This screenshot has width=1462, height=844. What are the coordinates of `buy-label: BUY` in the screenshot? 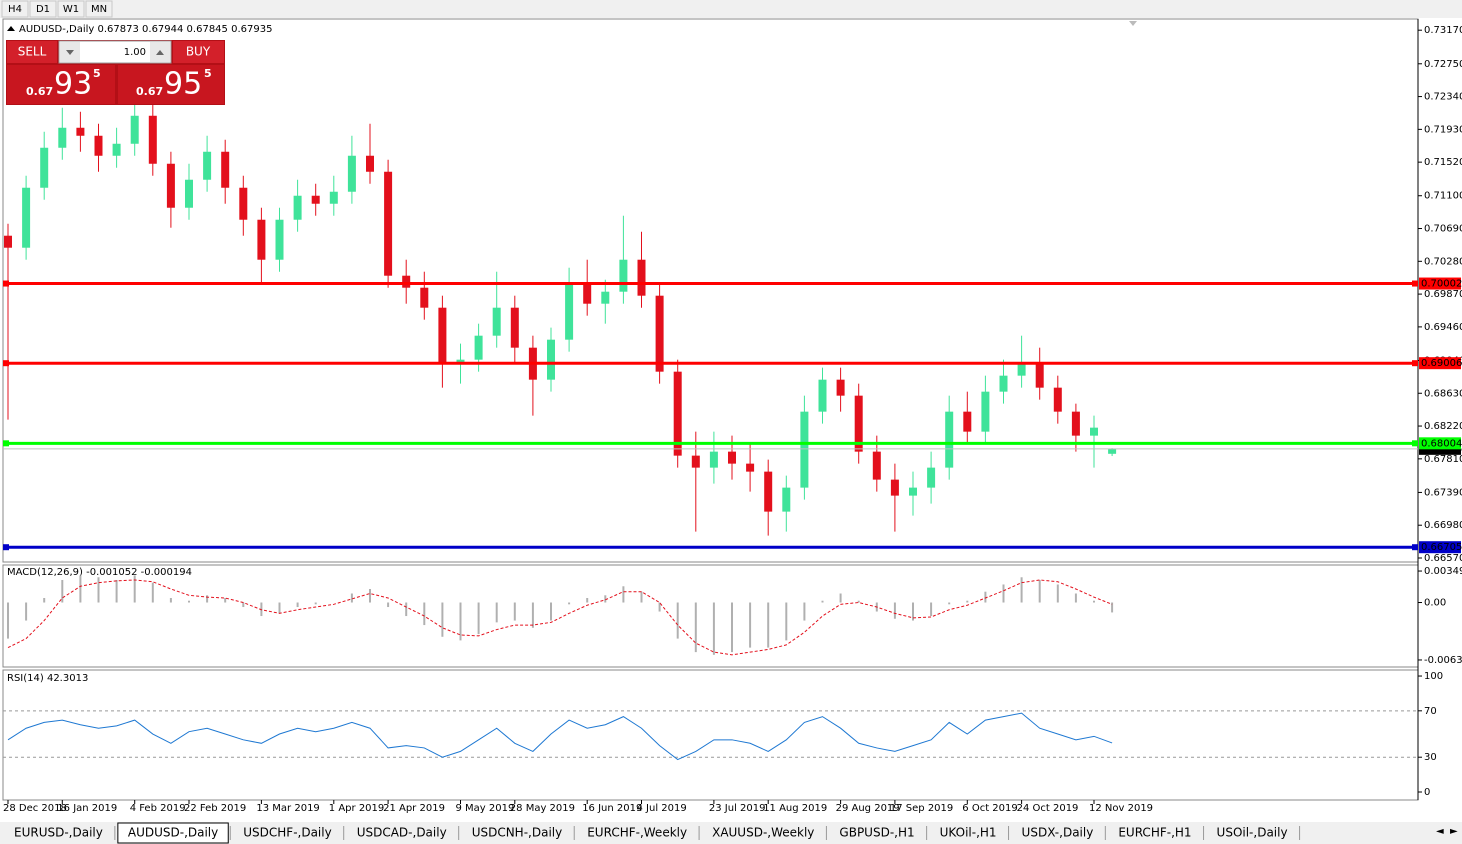 It's located at (198, 52).